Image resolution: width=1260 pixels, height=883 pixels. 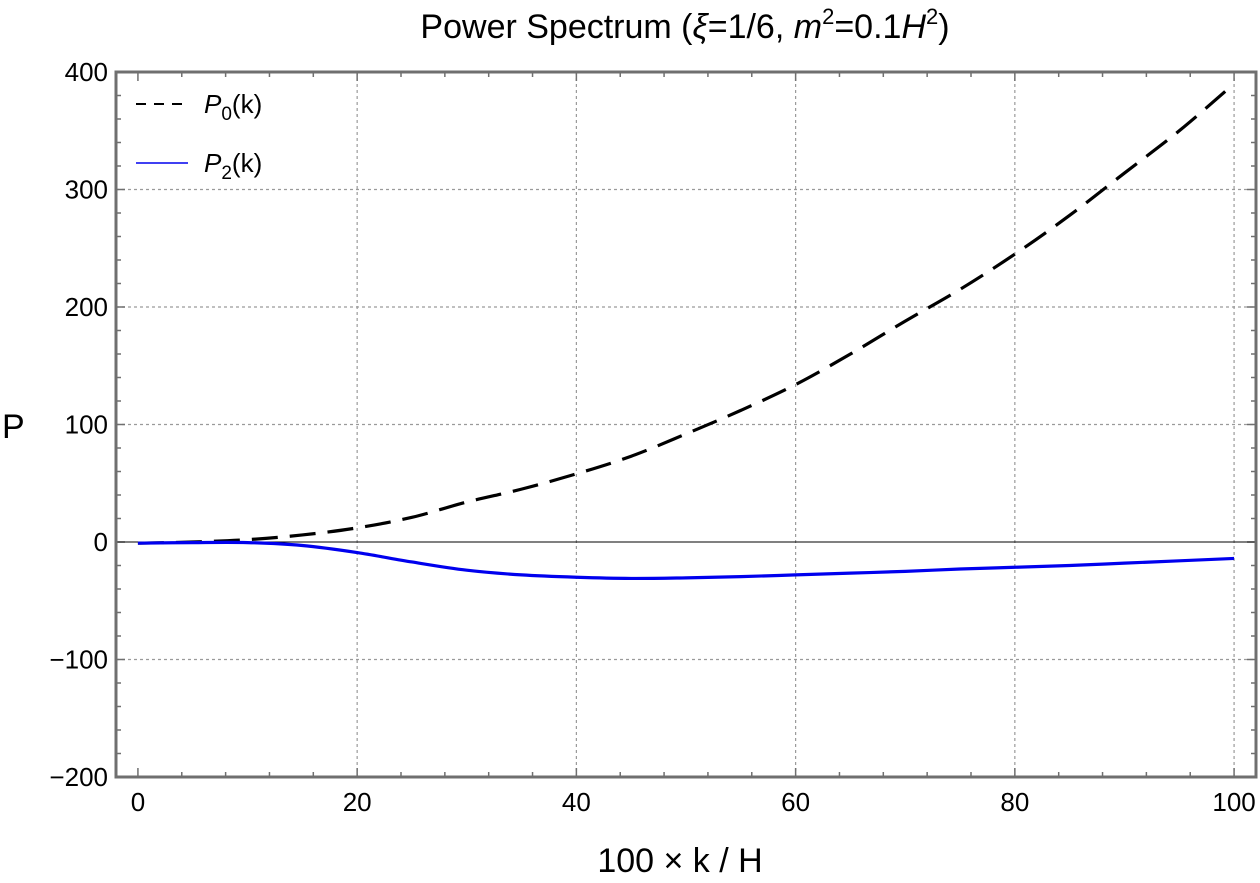 I want to click on x-tick-label: 60, so click(x=795, y=802).